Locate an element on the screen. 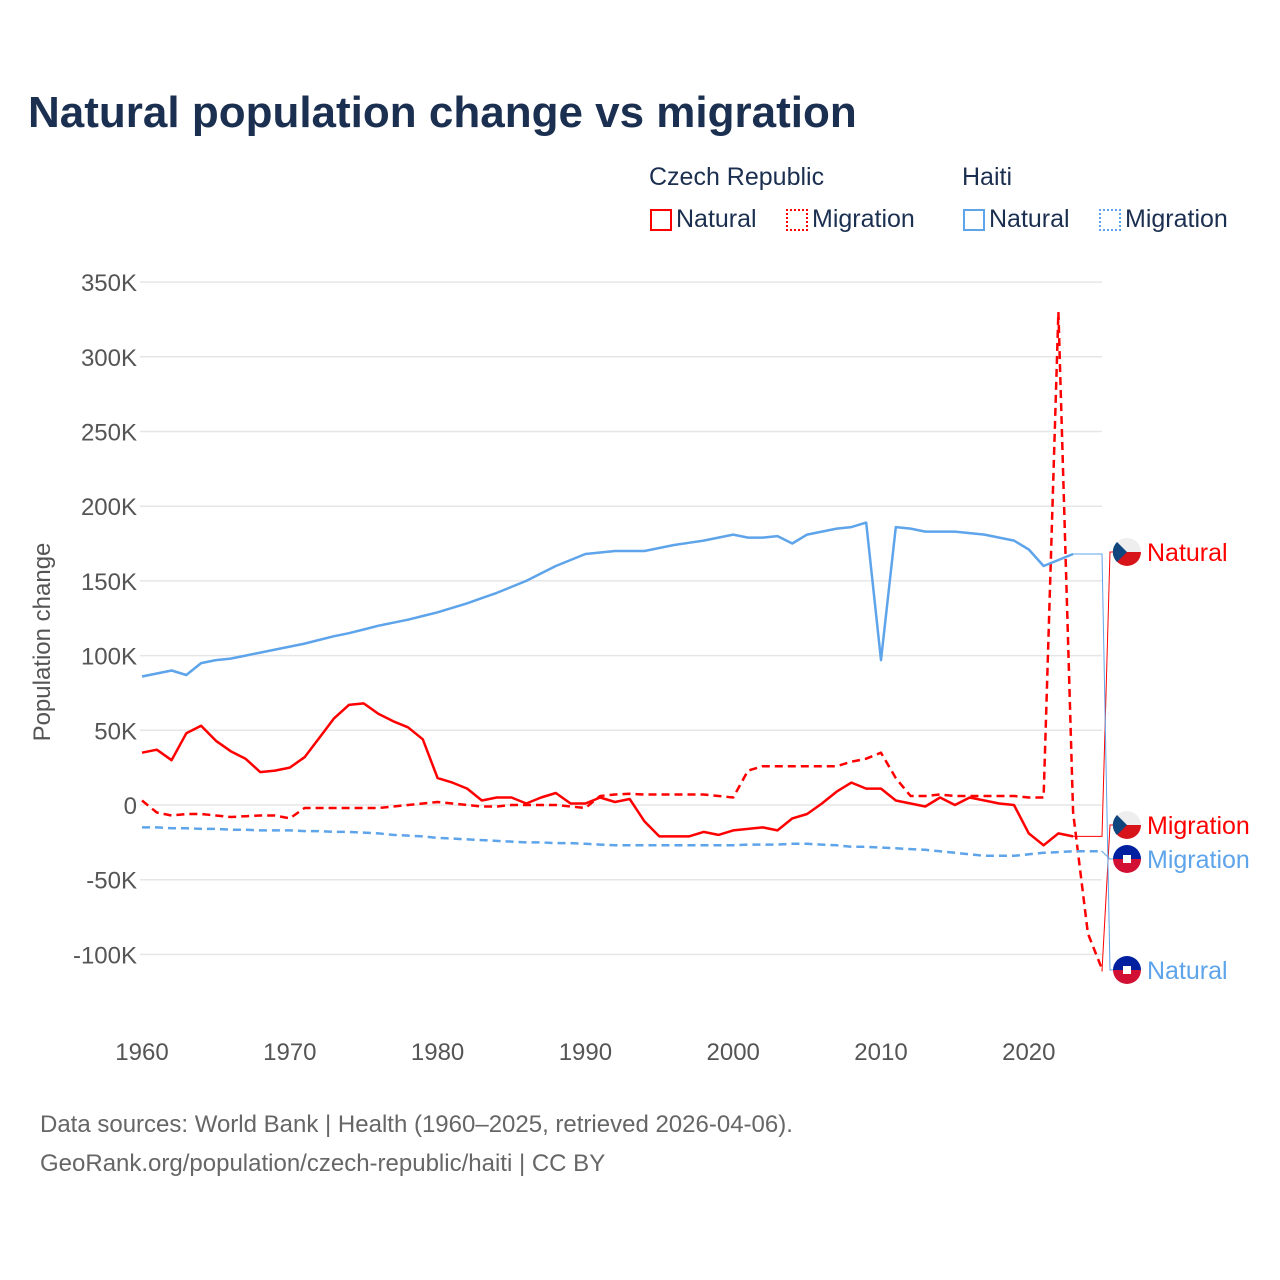 The width and height of the screenshot is (1280, 1280). legend-czech-natural: Natural is located at coordinates (703, 219).